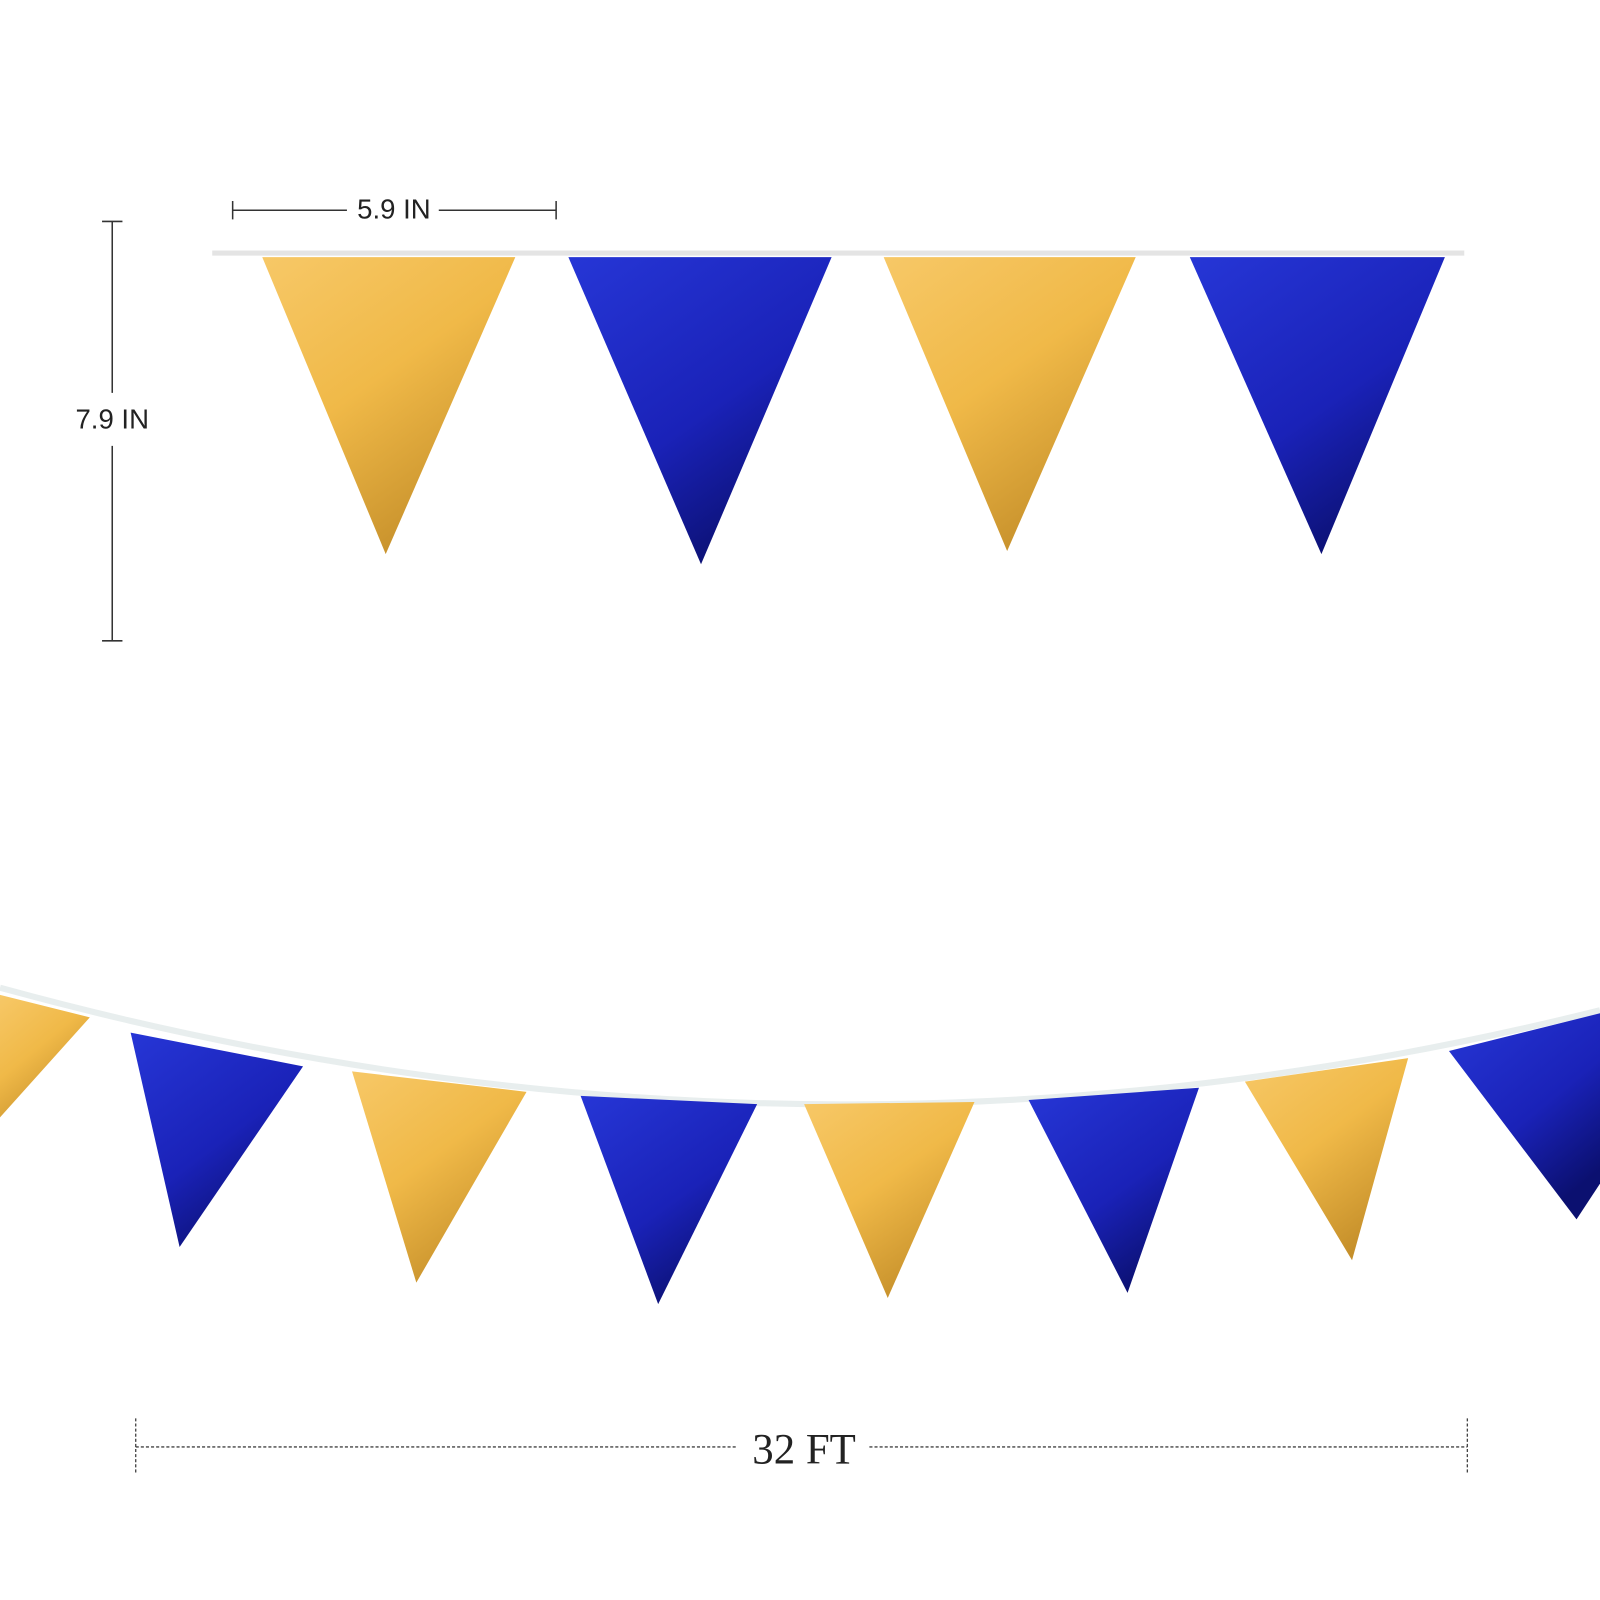 Image resolution: width=1600 pixels, height=1600 pixels. I want to click on length-dimension: 32 FT, so click(802, 1446).